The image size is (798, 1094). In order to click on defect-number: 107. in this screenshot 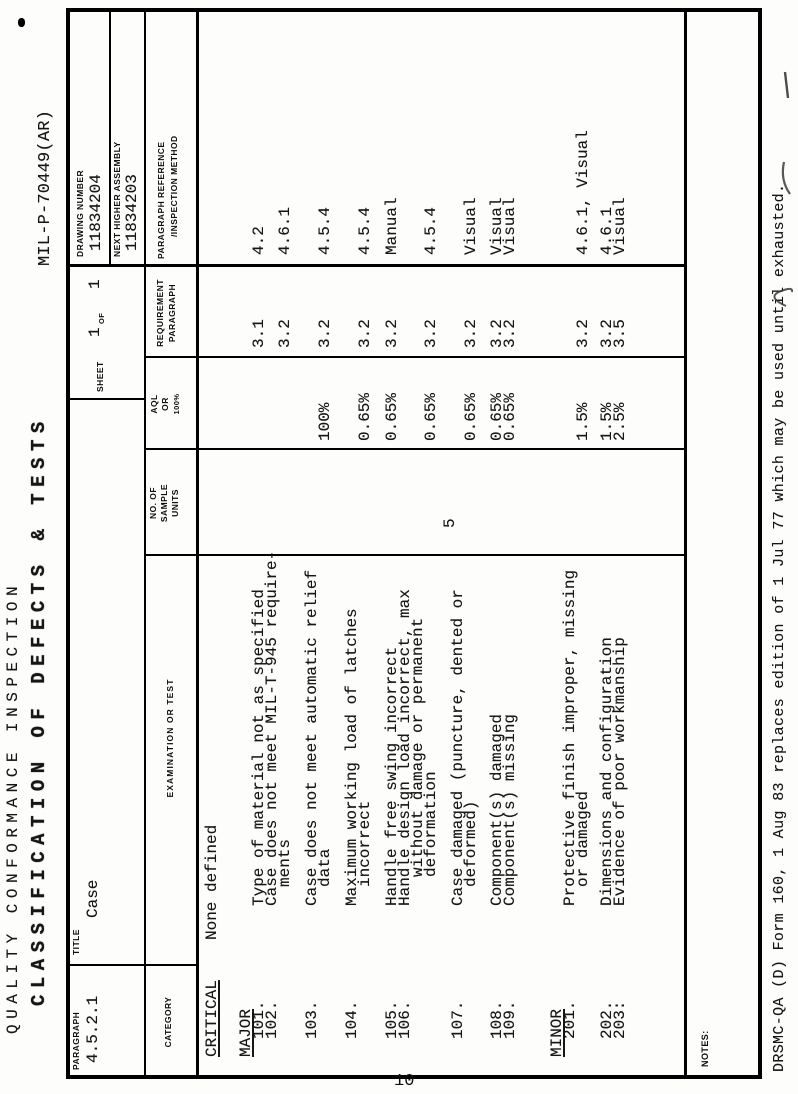, I will do `click(458, 1019)`.